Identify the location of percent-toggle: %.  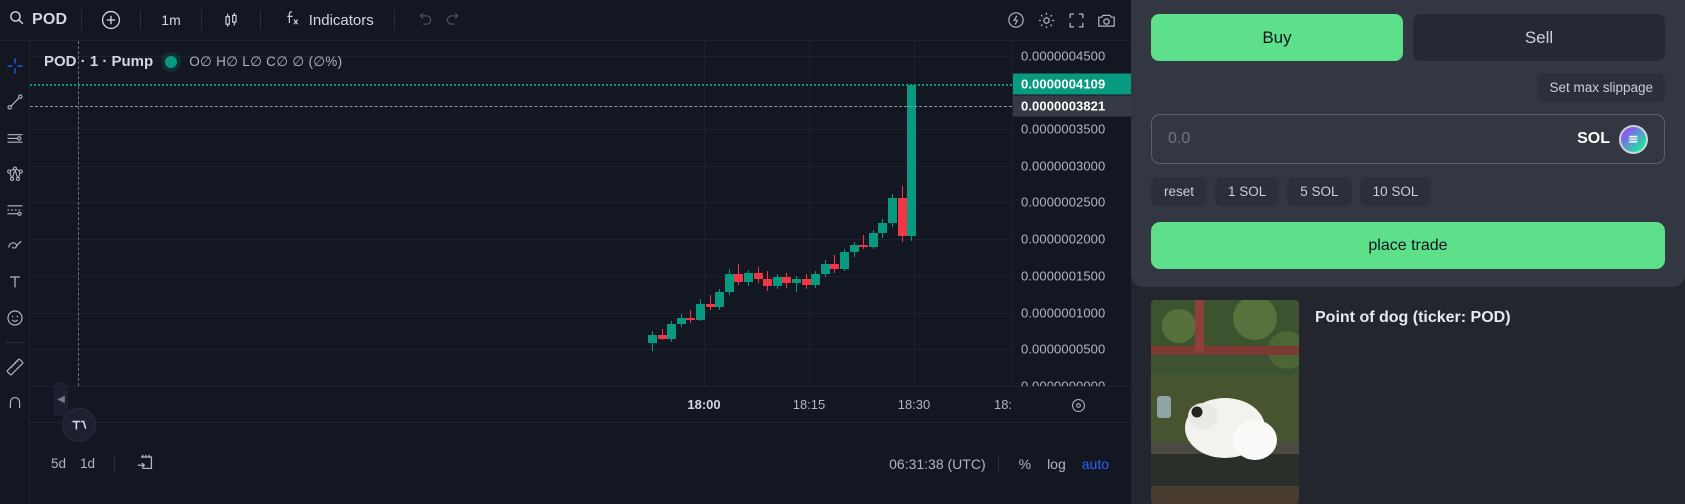
(1025, 463).